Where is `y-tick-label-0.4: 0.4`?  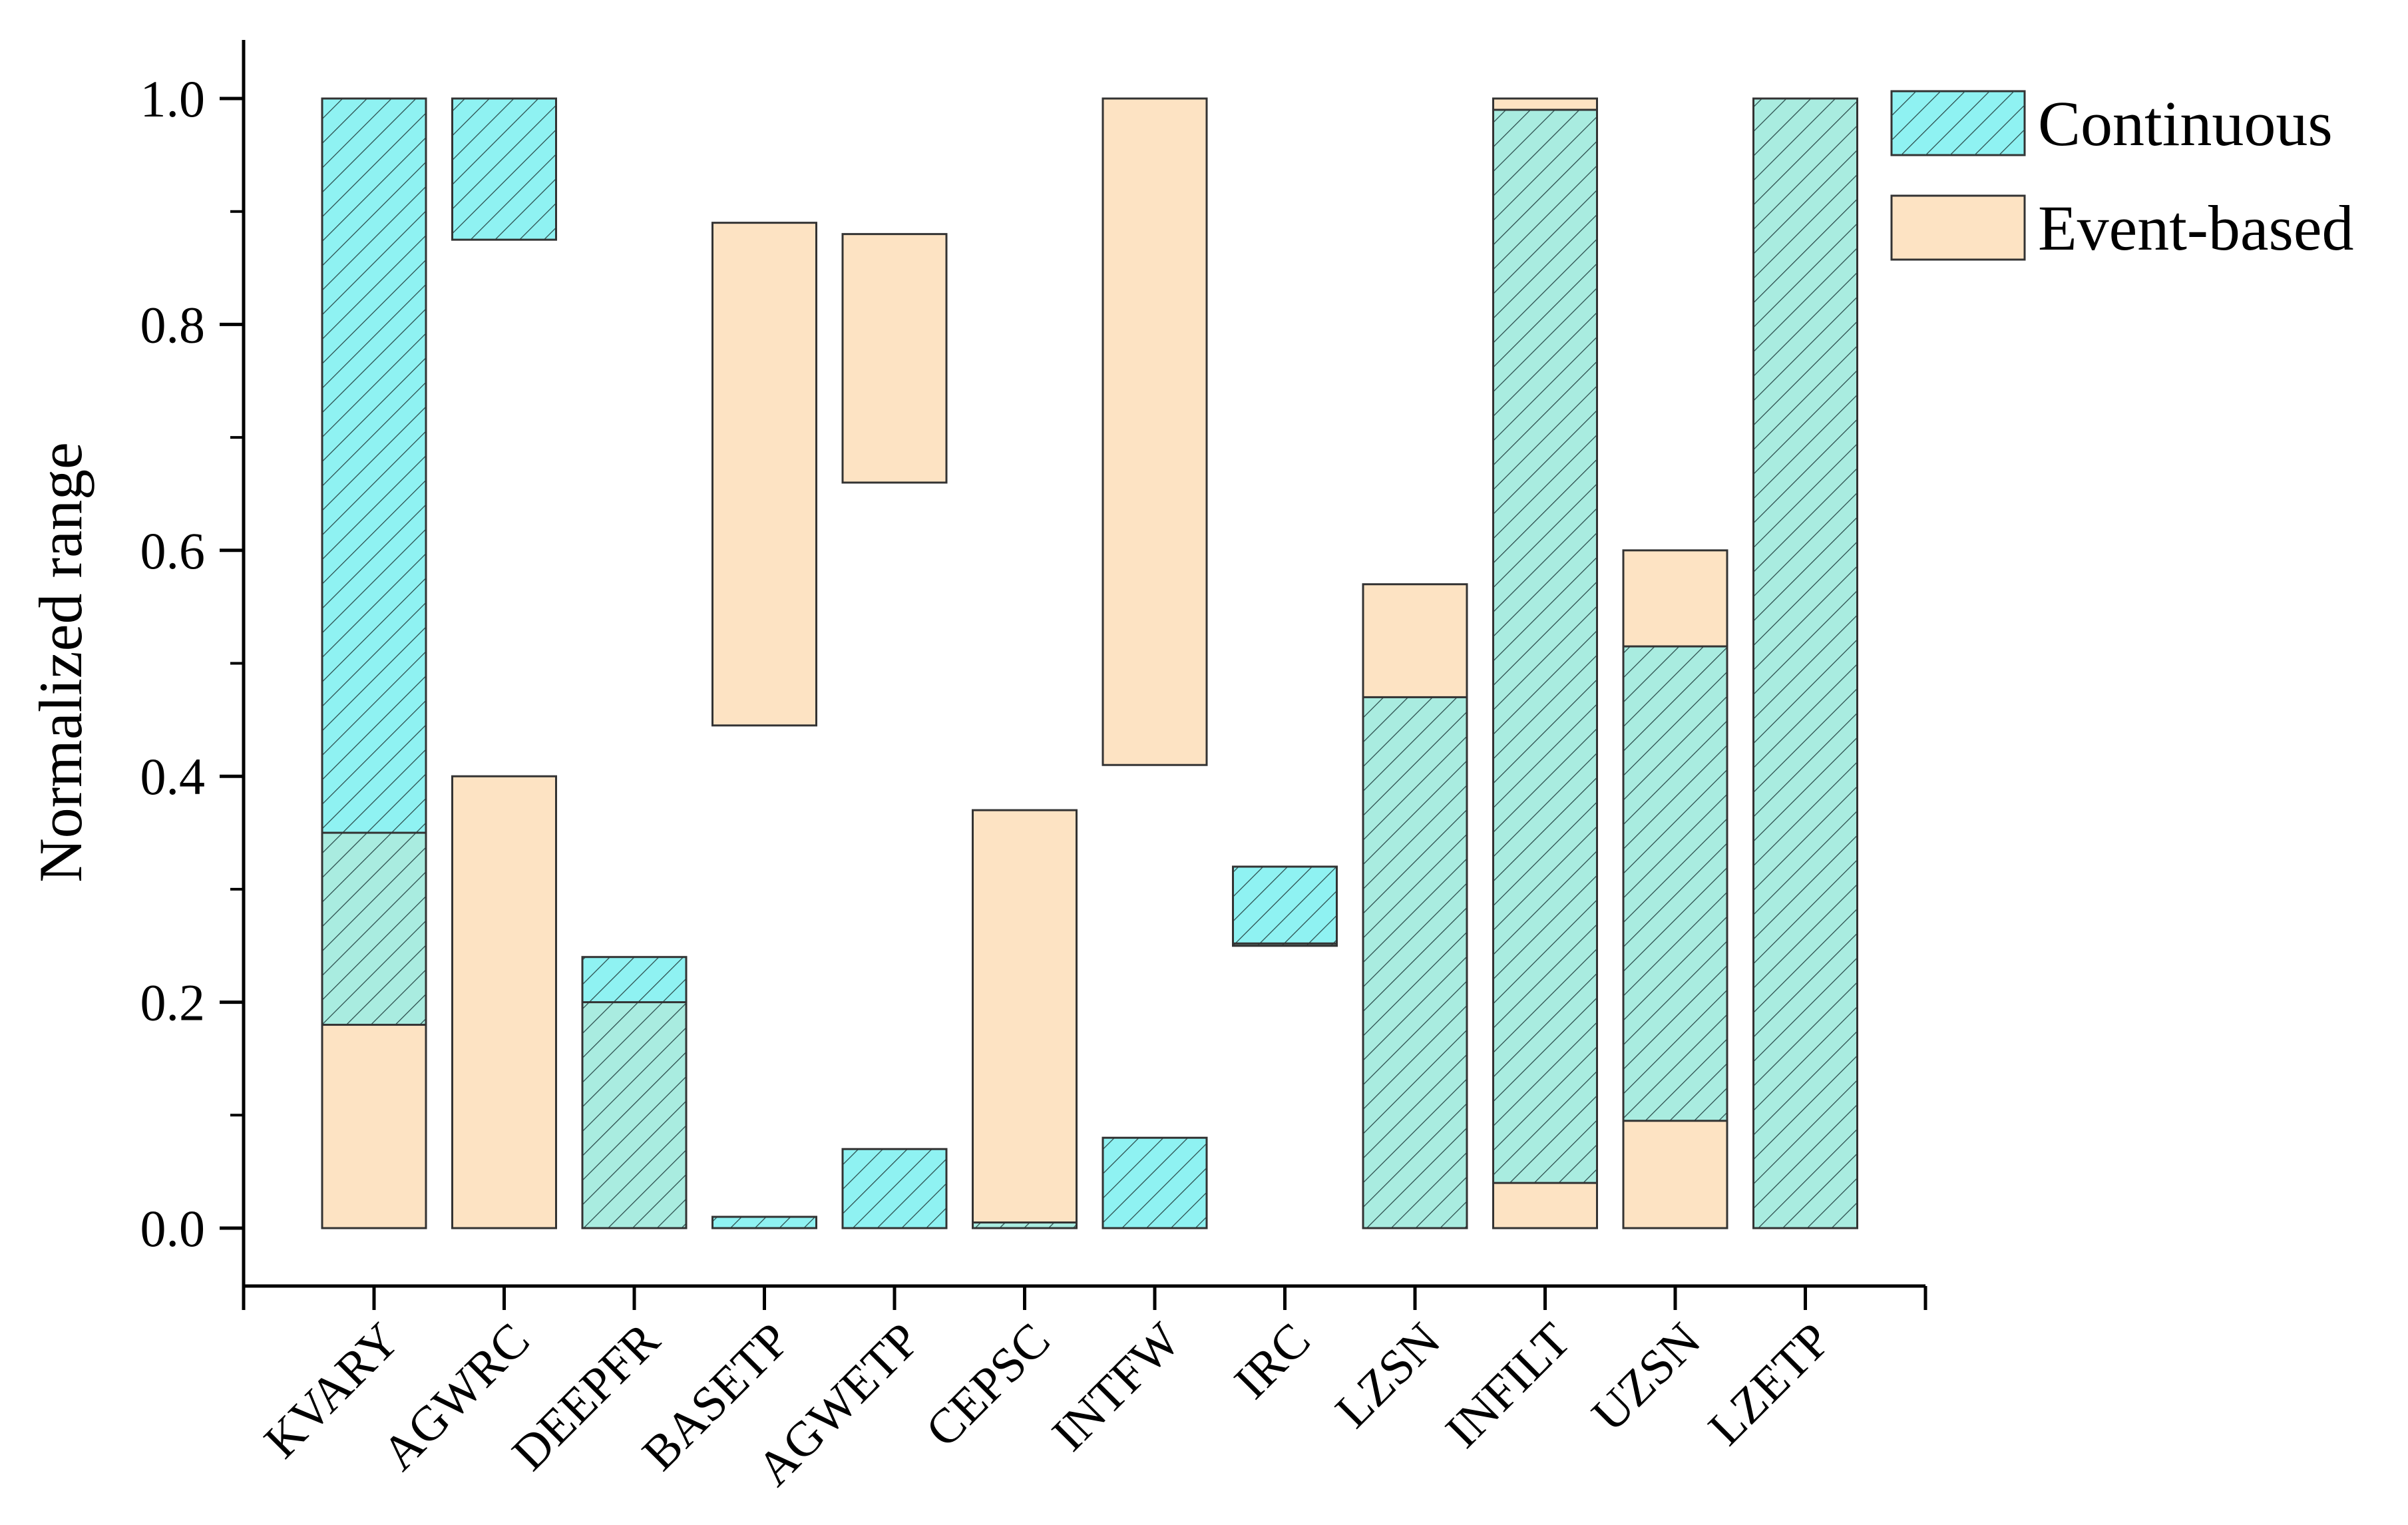 y-tick-label-0.4: 0.4 is located at coordinates (173, 777).